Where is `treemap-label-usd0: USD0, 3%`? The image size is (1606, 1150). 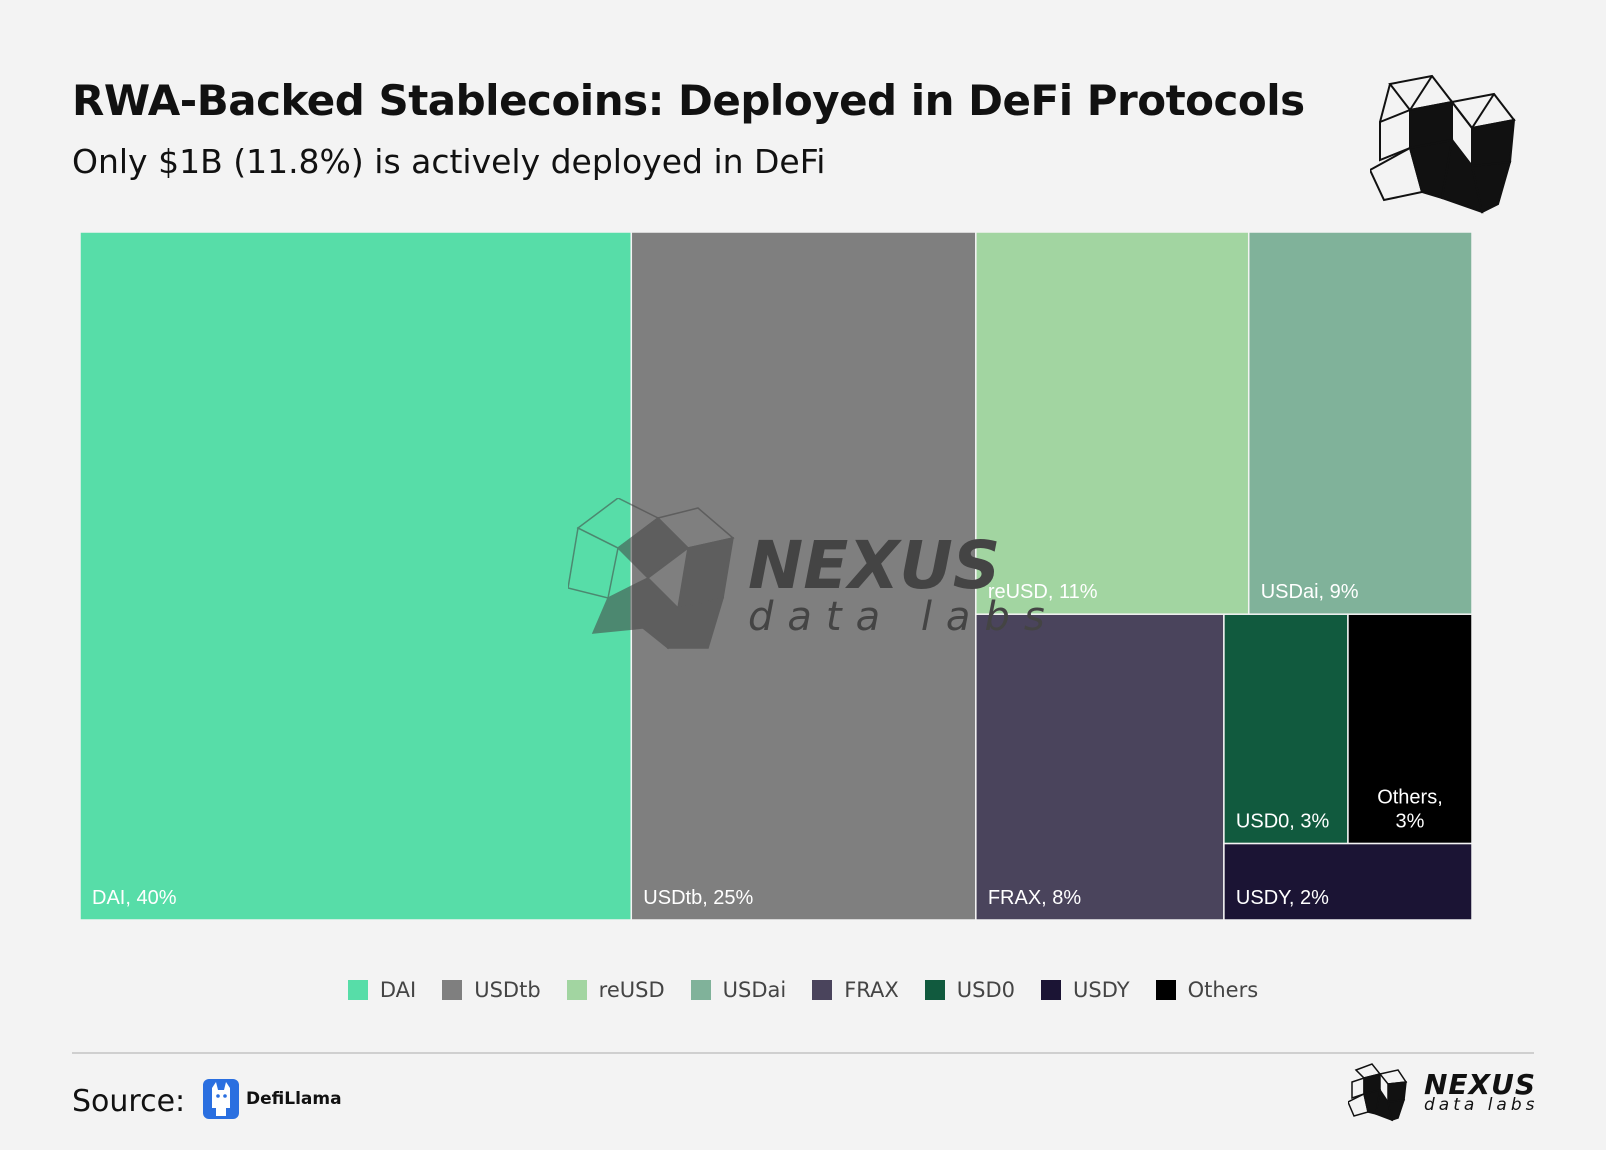 treemap-label-usd0: USD0, 3% is located at coordinates (1283, 822).